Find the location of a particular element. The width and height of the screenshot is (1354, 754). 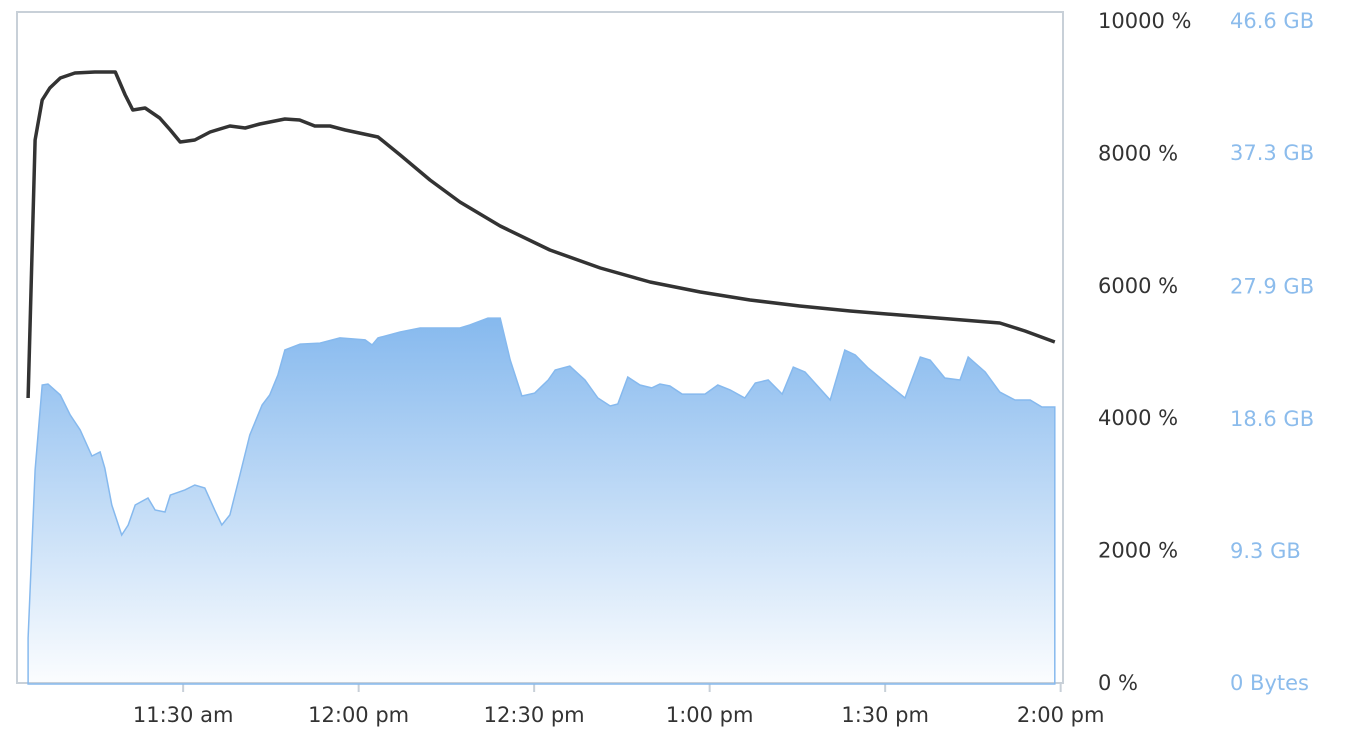

y-tick-label: 10000 % is located at coordinates (1144, 21).